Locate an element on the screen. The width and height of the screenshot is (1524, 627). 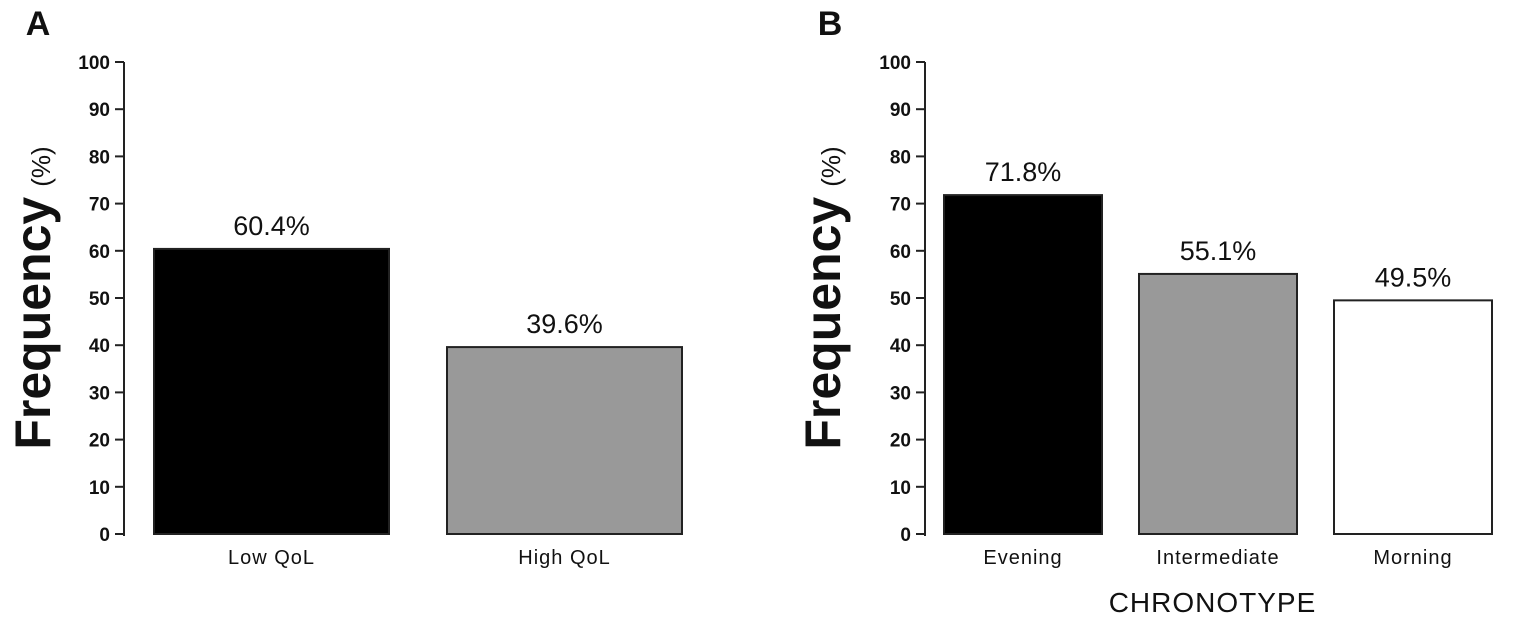
category-label: Evening is located at coordinates (1022, 558).